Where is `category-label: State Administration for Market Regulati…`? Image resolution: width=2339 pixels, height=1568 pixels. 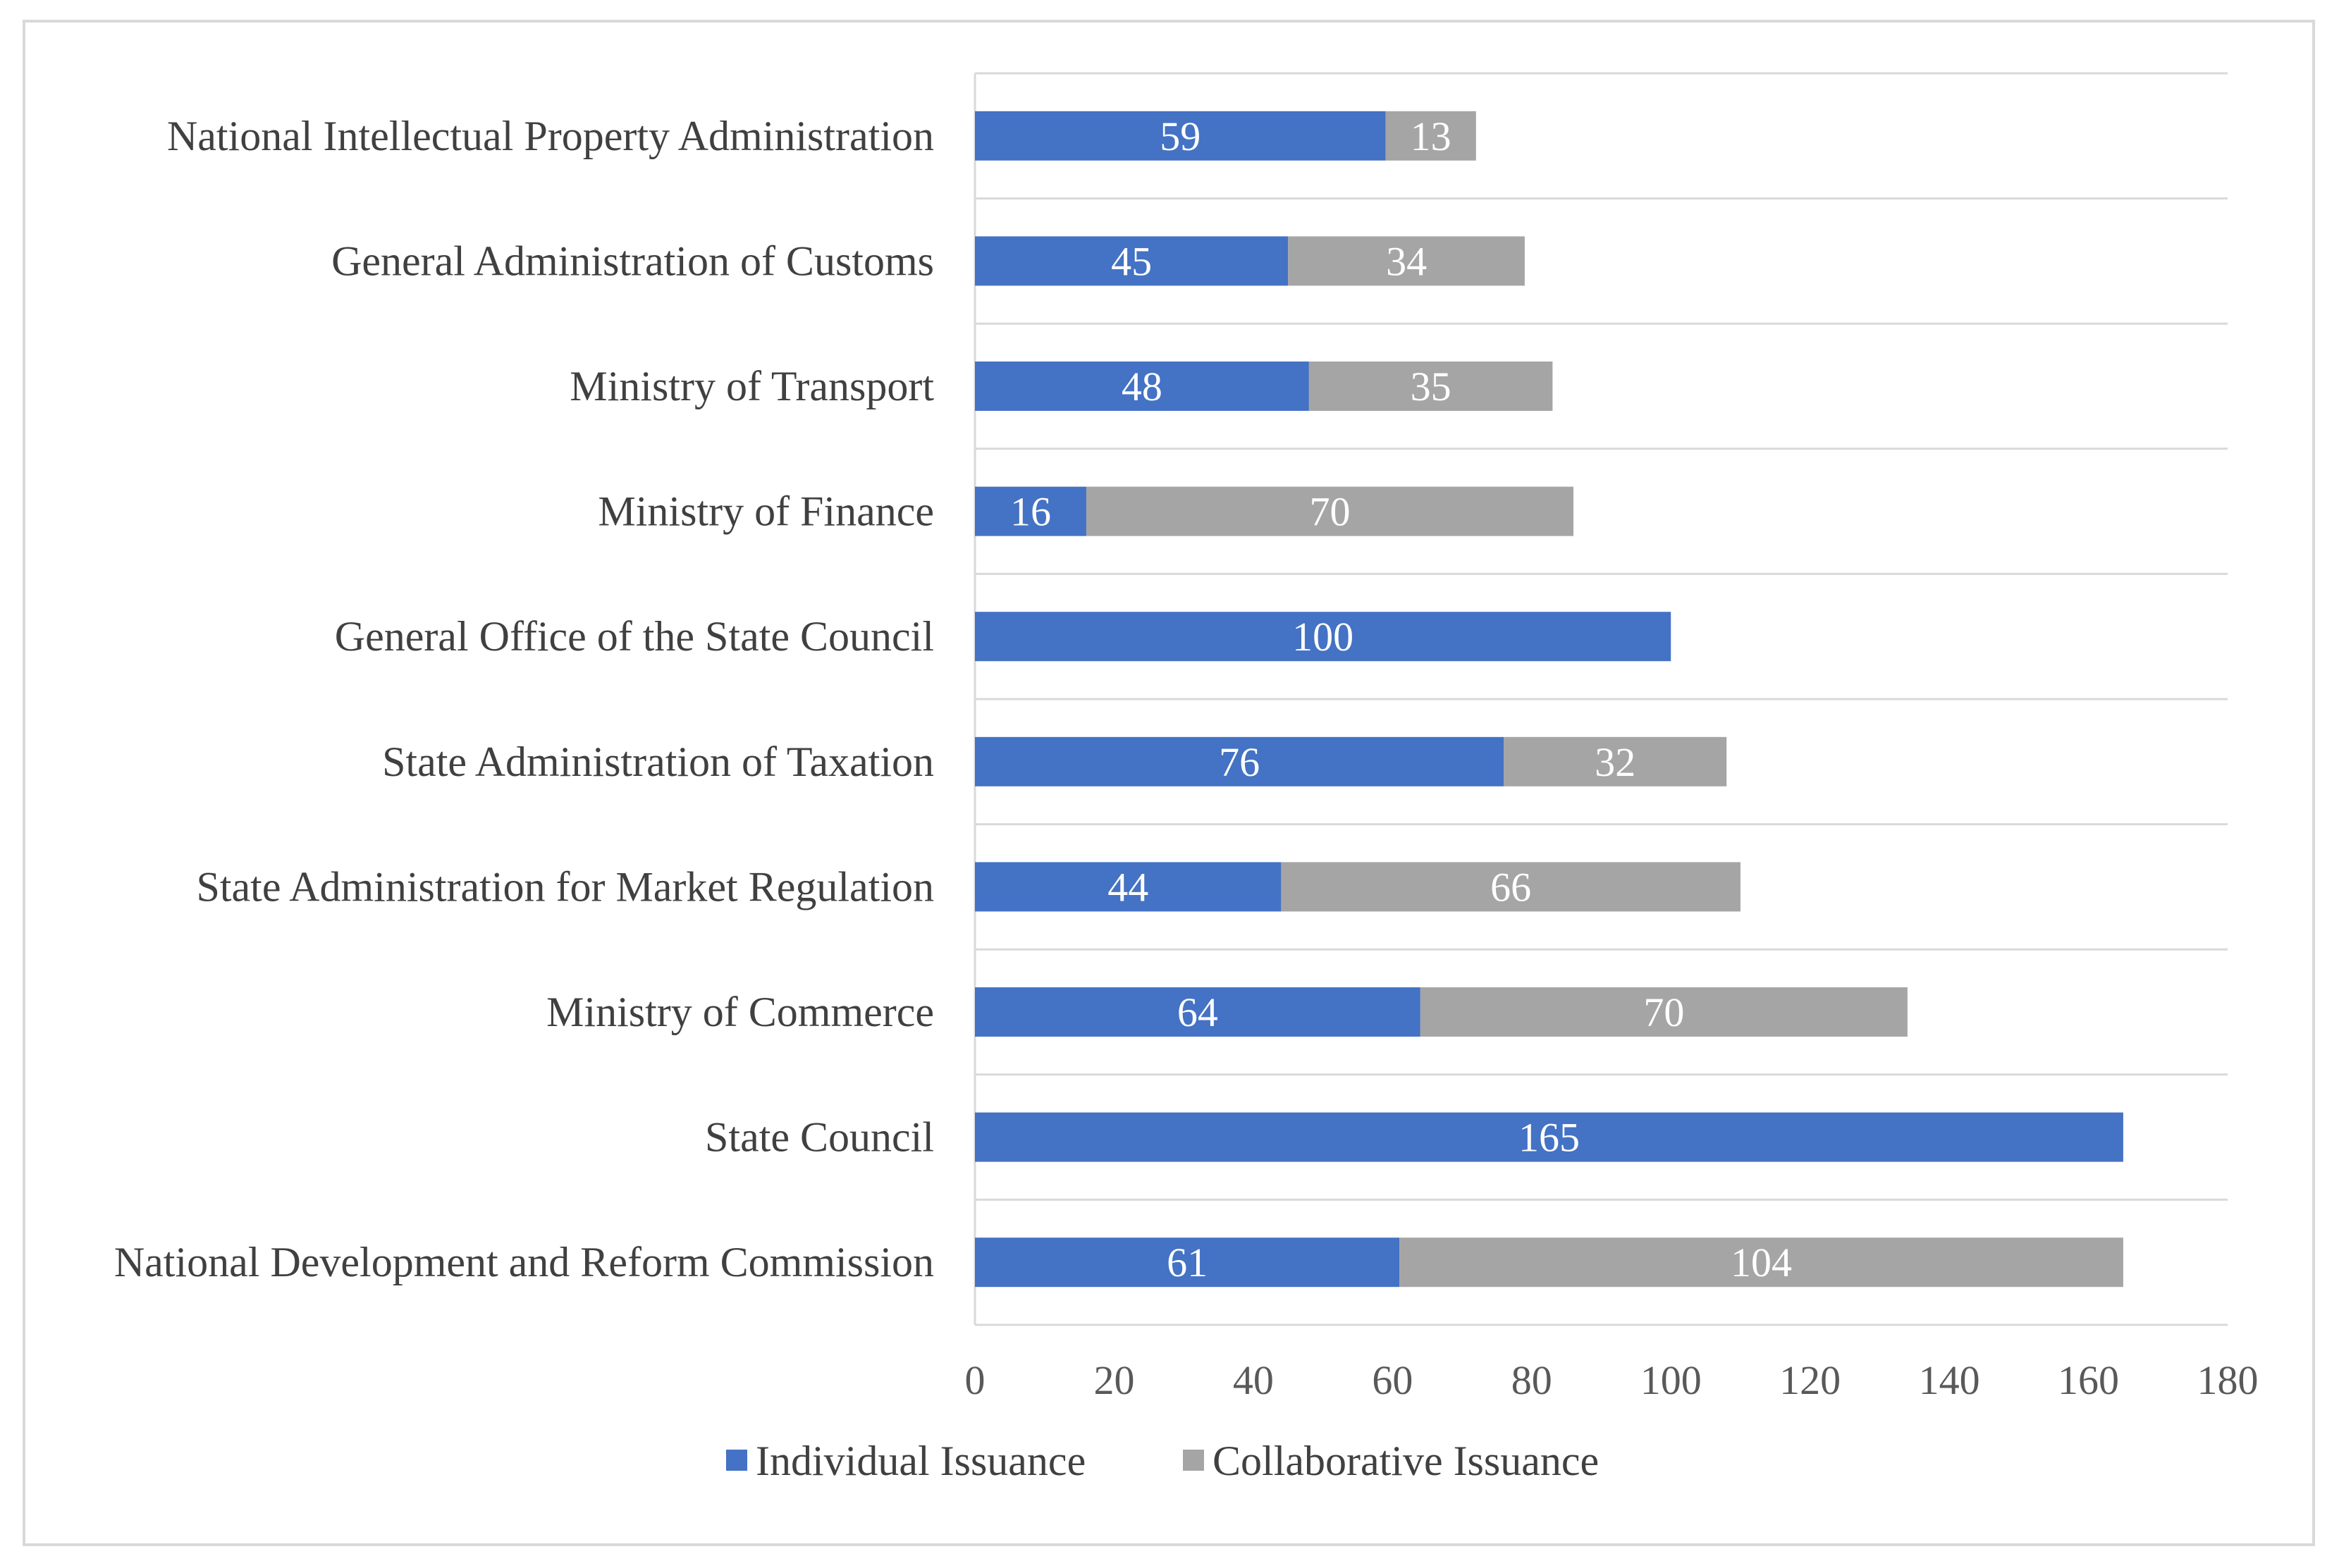
category-label: State Administration for Market Regulati… is located at coordinates (565, 886).